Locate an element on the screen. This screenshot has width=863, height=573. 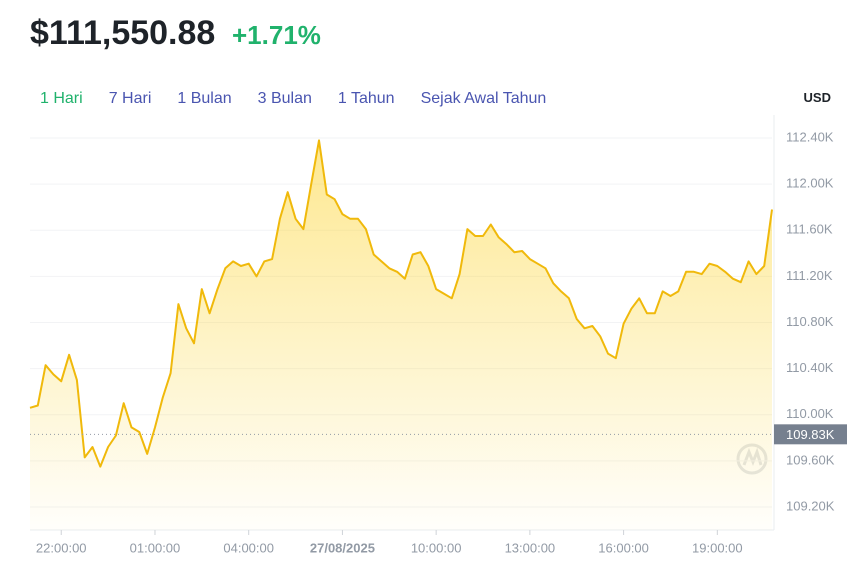
y-tick-label: 109.60K is located at coordinates (810, 459).